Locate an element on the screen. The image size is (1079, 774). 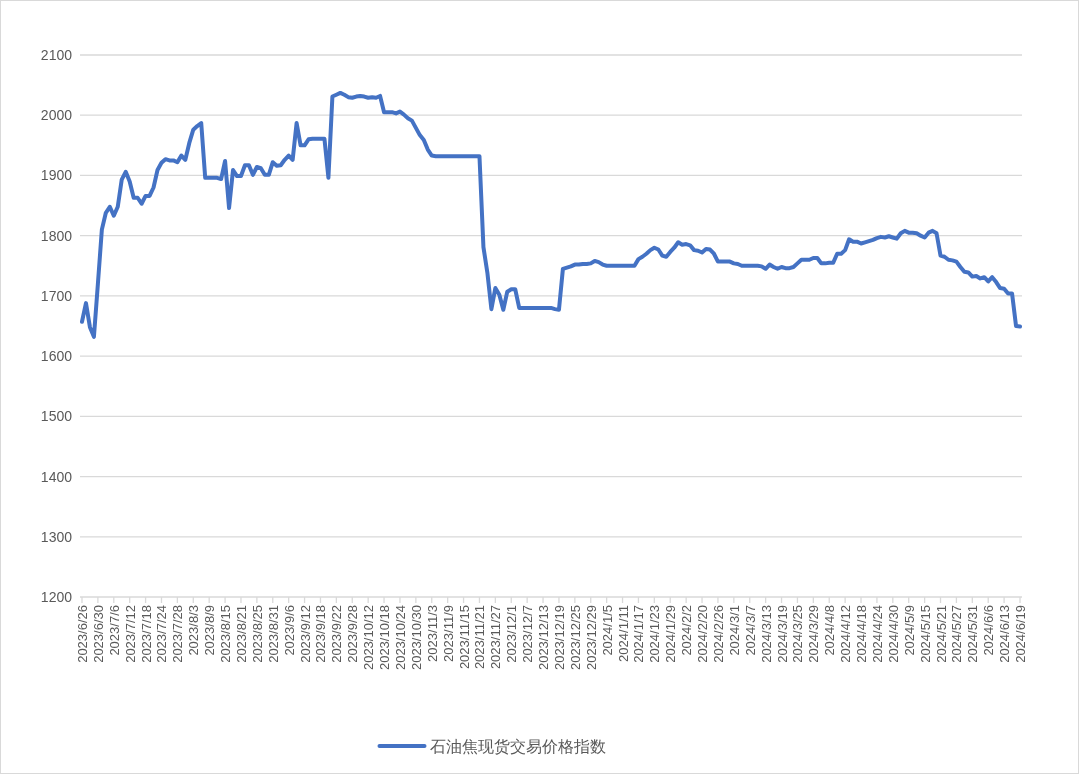
x-tick-label: 2023/8/25 is located at coordinates (257, 634).